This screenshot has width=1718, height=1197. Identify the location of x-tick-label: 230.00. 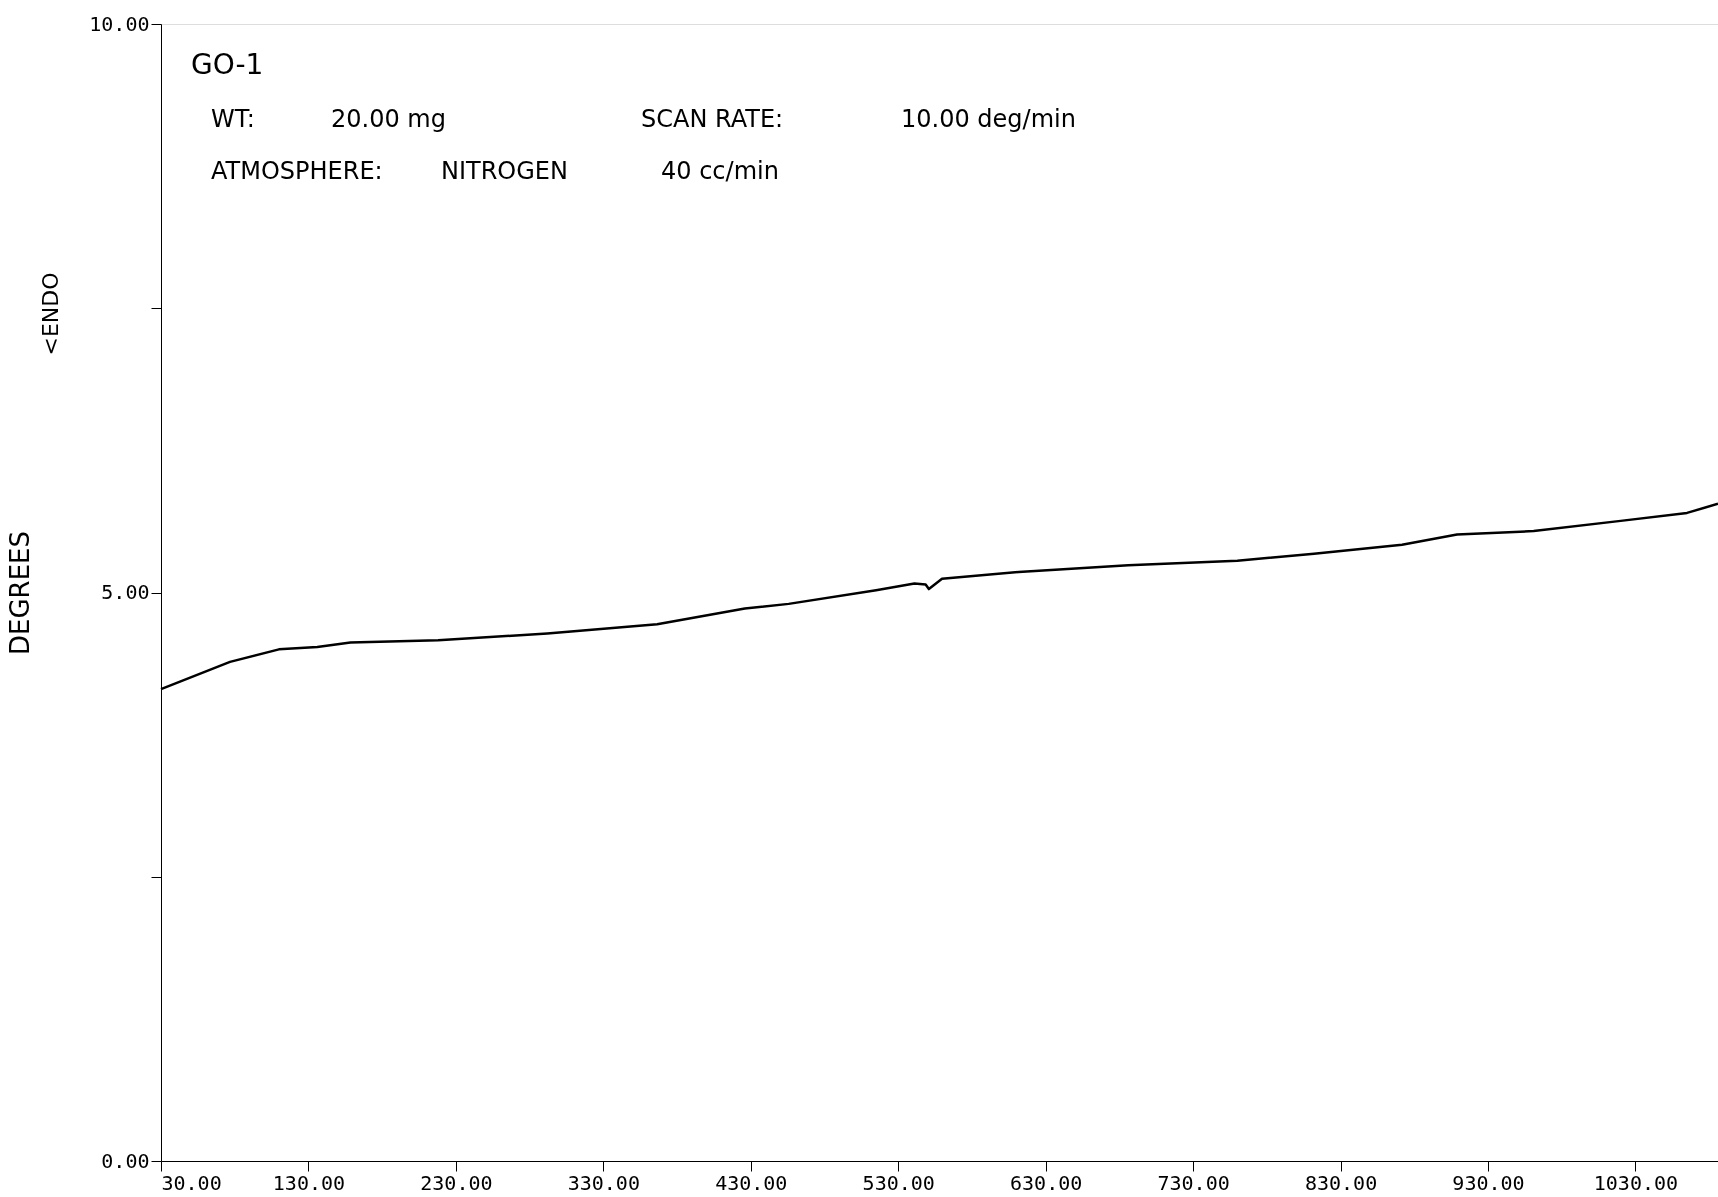
(456, 1182).